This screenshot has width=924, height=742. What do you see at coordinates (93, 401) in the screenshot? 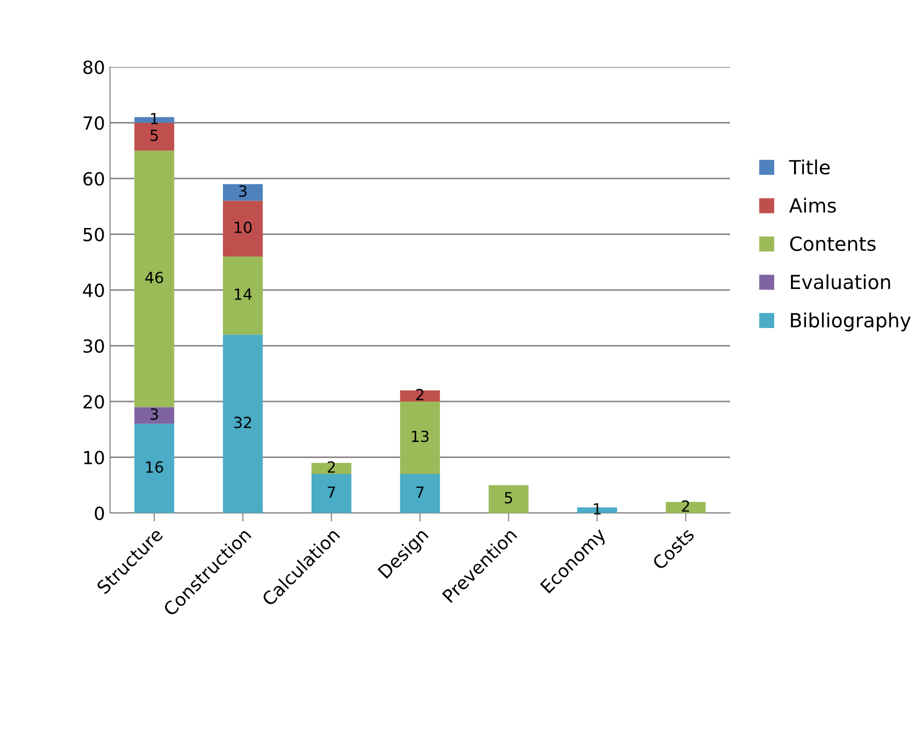
I see `y-tick-label: 20` at bounding box center [93, 401].